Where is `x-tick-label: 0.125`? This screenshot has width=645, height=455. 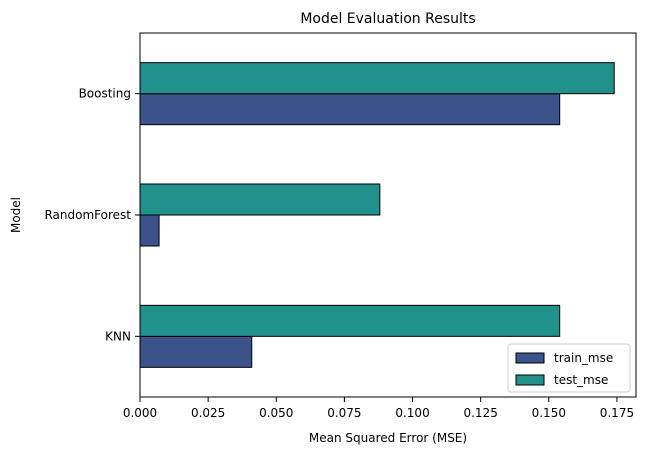
x-tick-label: 0.125 is located at coordinates (480, 413).